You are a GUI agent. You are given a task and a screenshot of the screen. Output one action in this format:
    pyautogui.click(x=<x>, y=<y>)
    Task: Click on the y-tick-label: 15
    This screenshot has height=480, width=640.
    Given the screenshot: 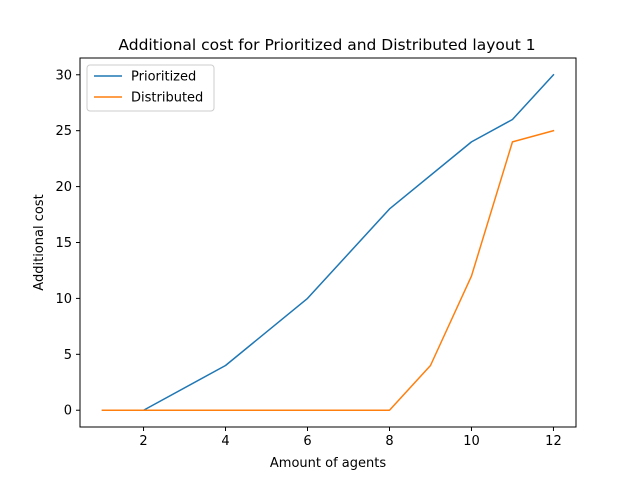 What is the action you would take?
    pyautogui.click(x=63, y=243)
    